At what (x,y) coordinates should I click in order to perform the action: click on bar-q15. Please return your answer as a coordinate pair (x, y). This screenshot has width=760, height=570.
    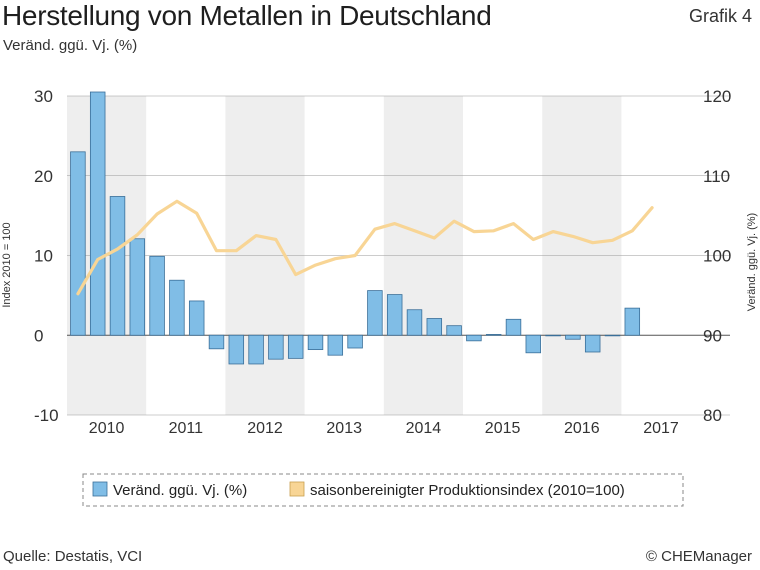
    Looking at the image, I should click on (355, 341).